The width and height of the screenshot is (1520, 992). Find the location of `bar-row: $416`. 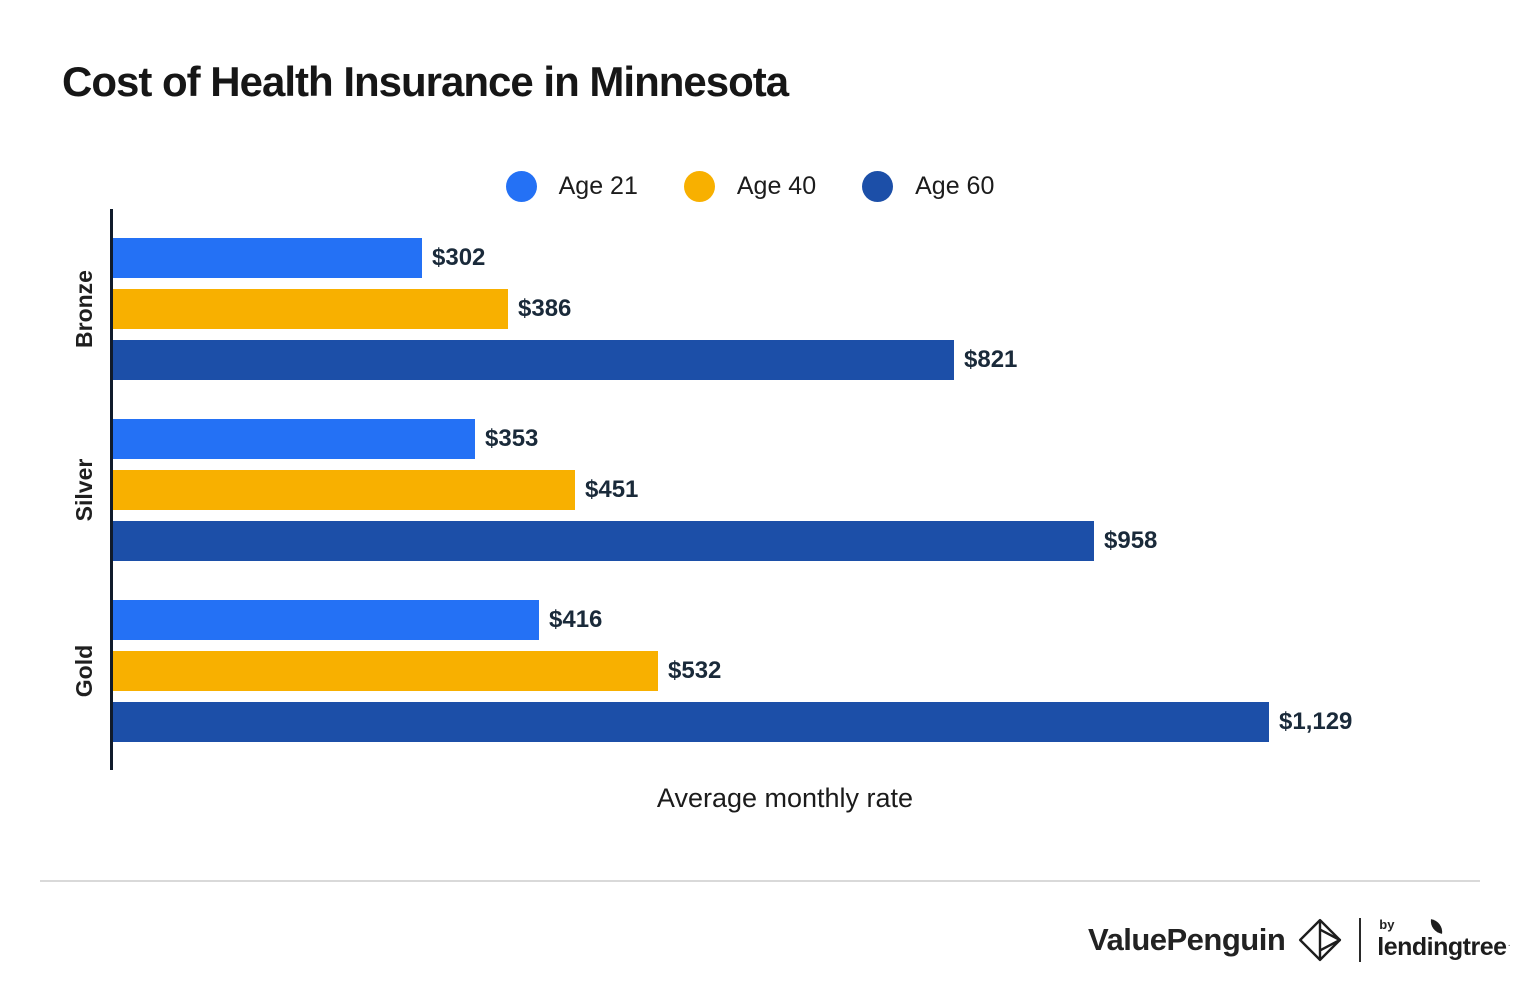

bar-row: $416 is located at coordinates (357, 620).